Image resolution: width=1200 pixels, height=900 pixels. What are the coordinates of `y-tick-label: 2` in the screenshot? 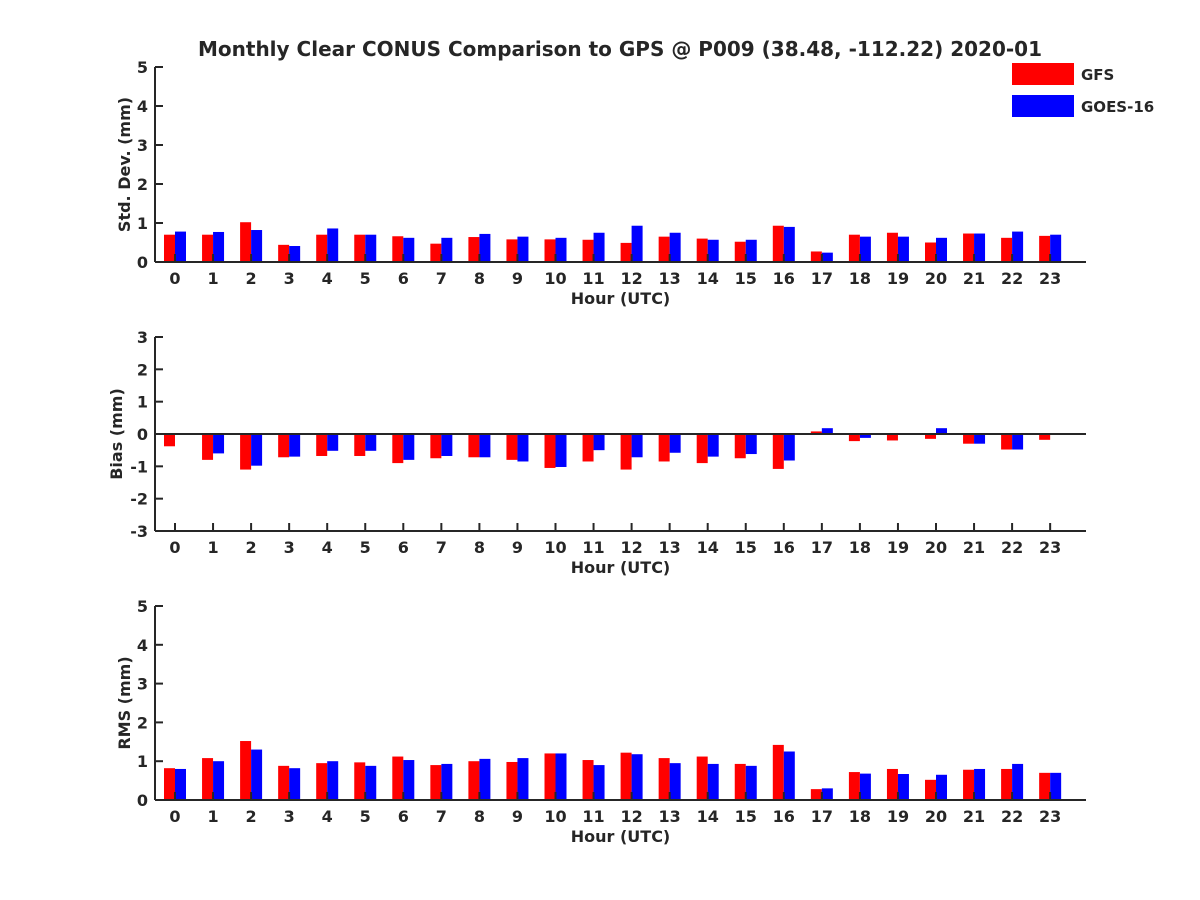 It's located at (142, 369).